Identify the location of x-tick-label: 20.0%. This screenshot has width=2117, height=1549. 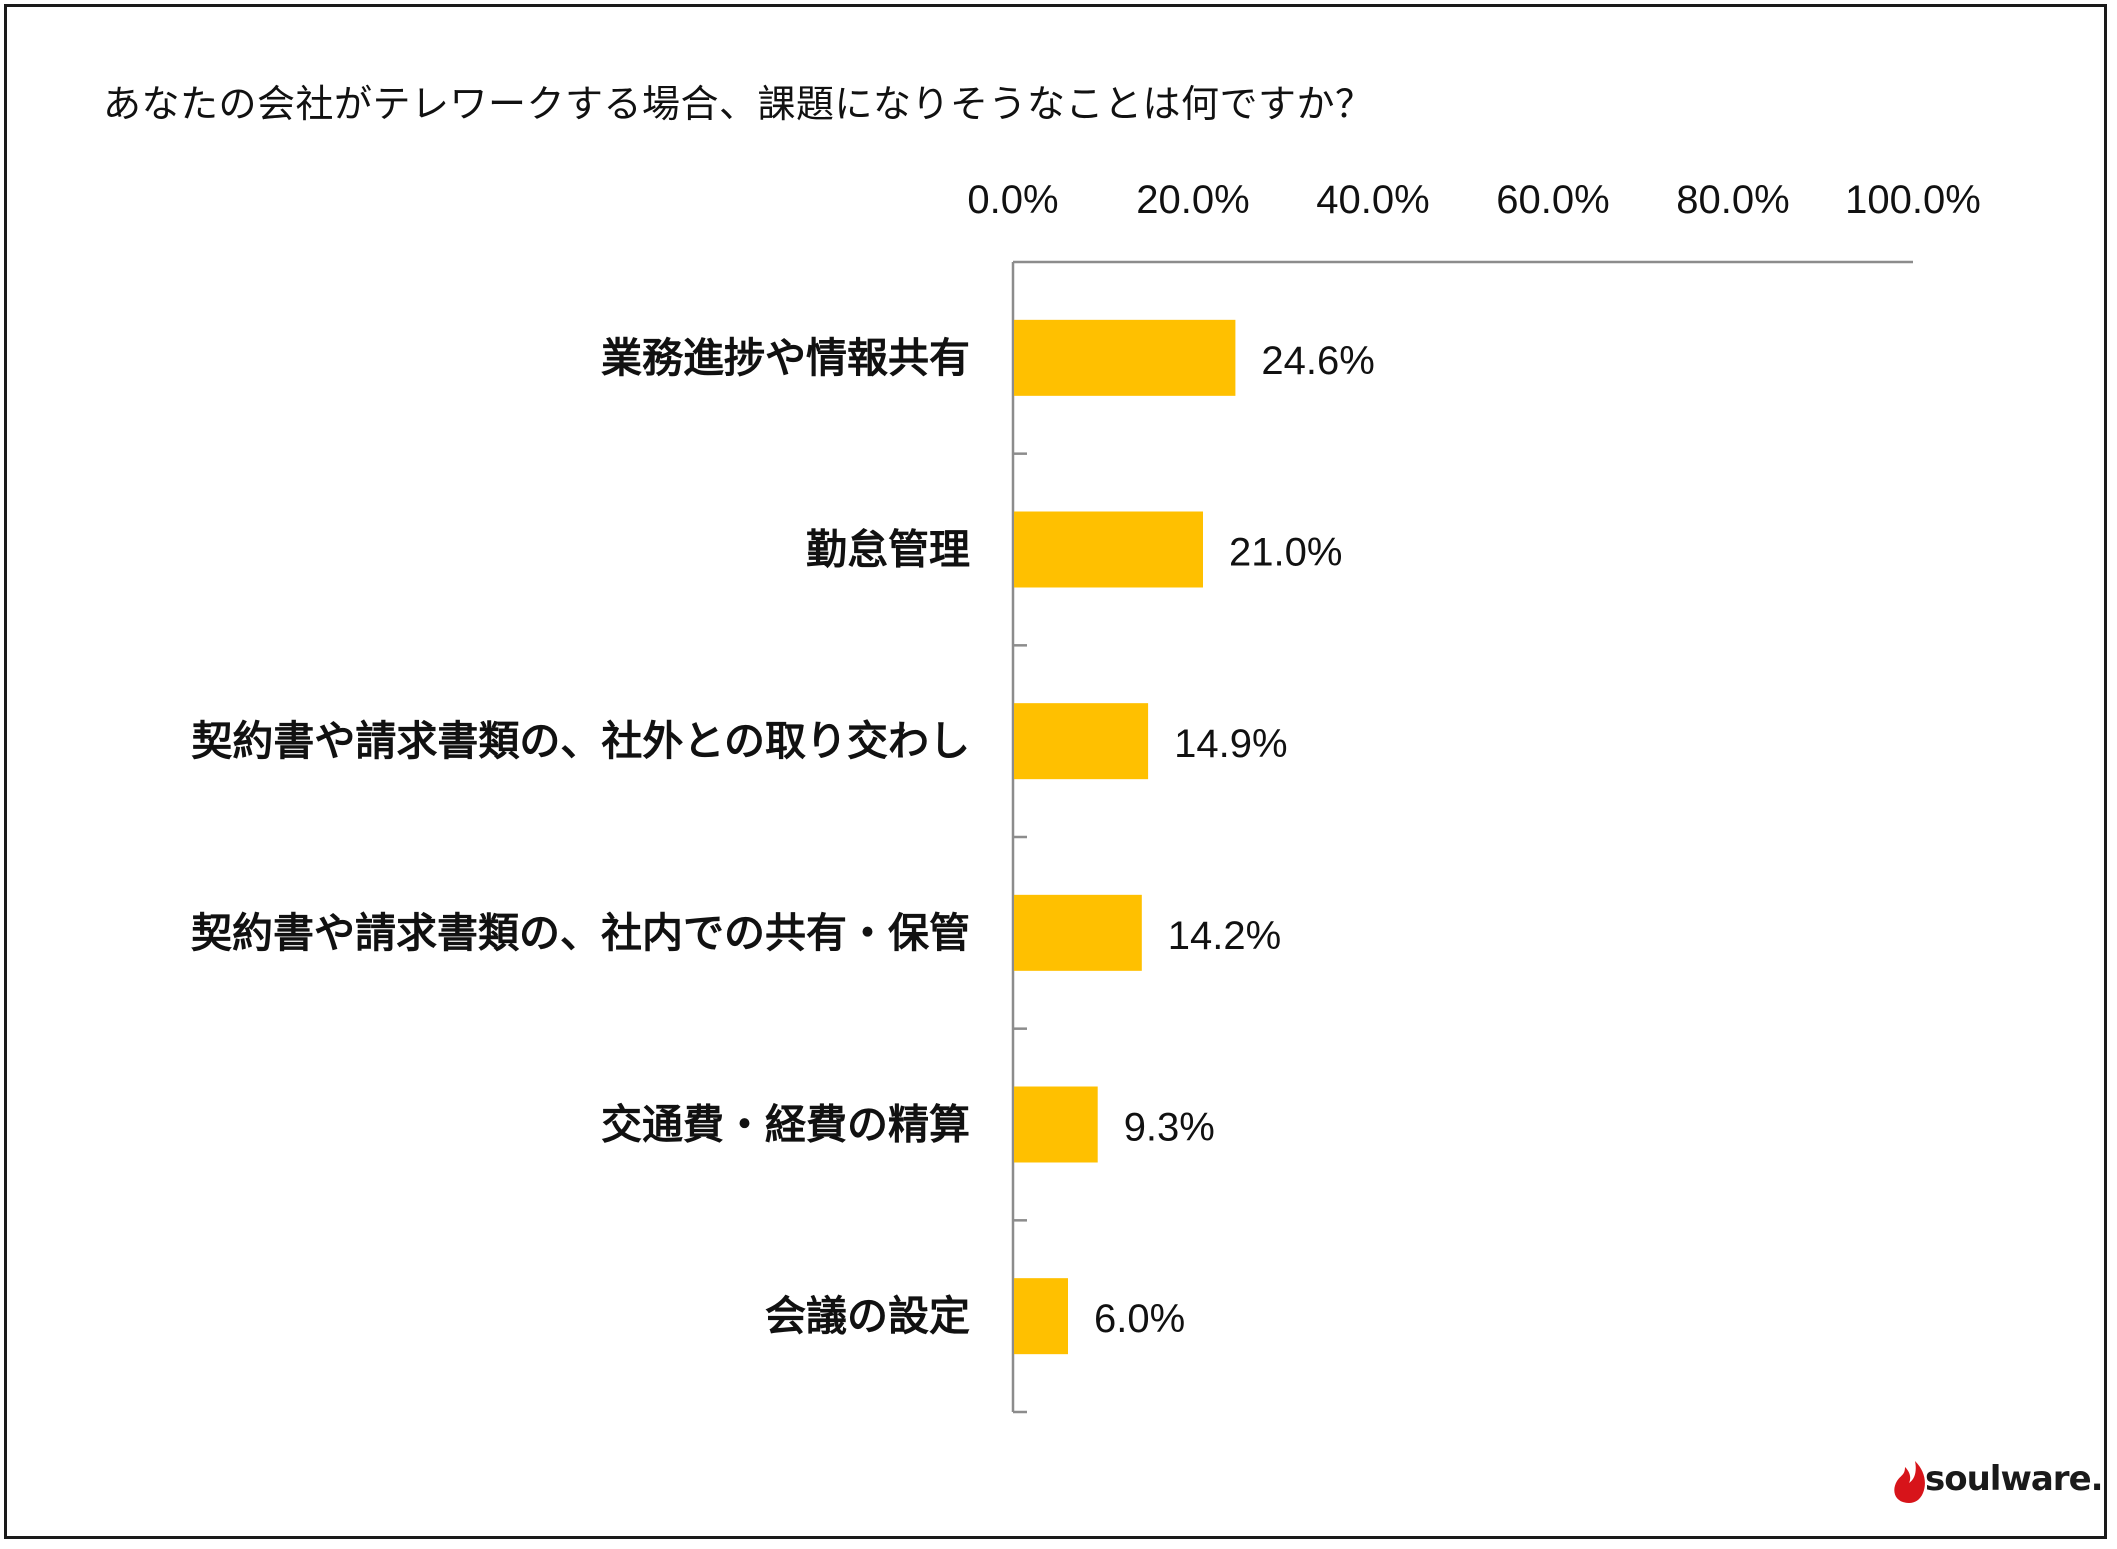
(1192, 200).